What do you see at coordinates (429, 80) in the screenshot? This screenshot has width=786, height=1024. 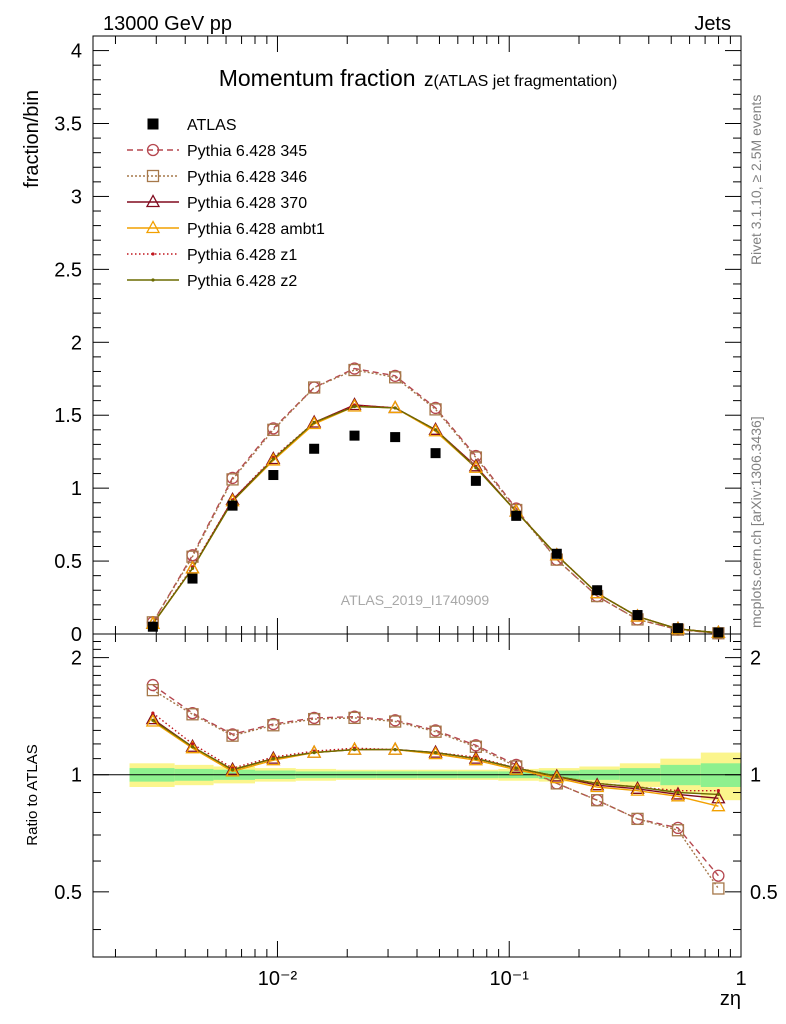 I see `title-symbol: z` at bounding box center [429, 80].